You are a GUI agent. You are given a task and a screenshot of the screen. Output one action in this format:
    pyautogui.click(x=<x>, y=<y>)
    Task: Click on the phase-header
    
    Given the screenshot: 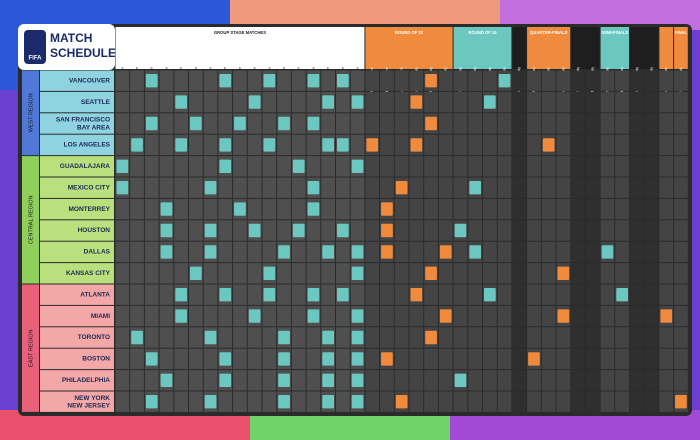 What is the action you would take?
    pyautogui.click(x=482, y=48)
    